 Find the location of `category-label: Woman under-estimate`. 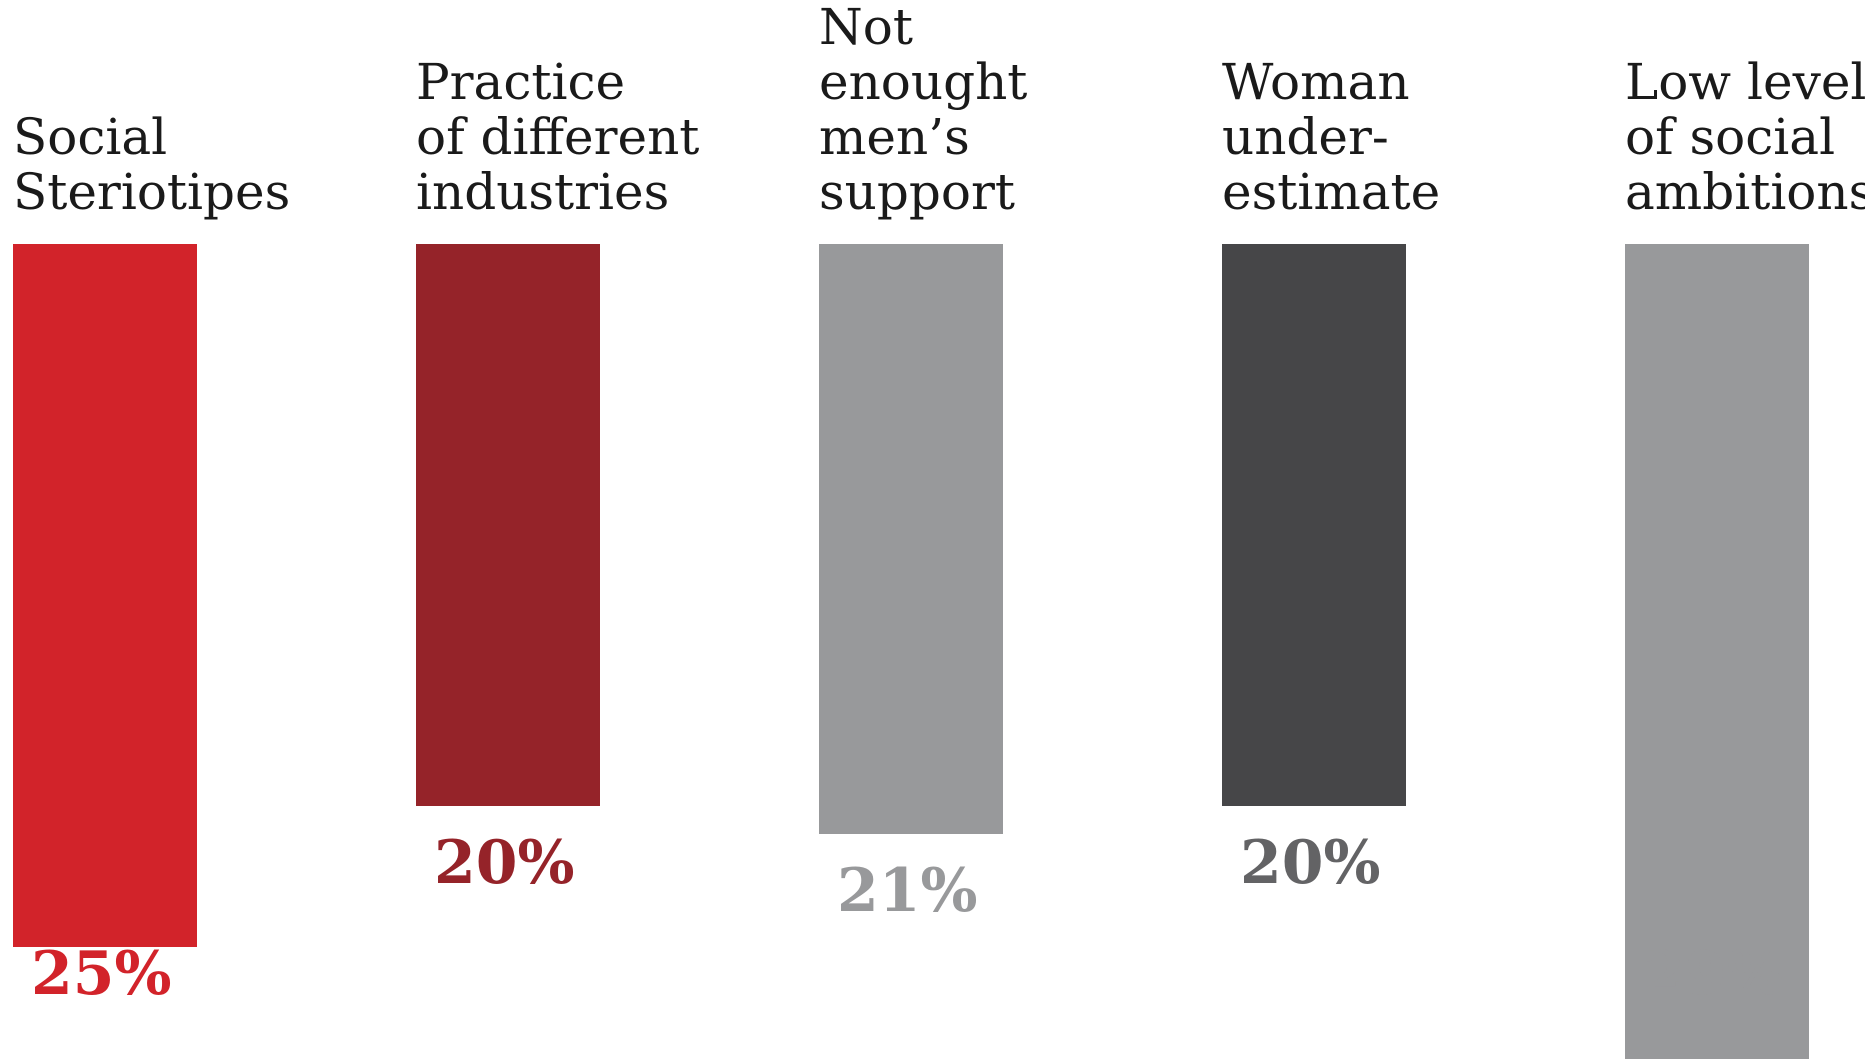

category-label: Woman under-estimate is located at coordinates (1331, 137).